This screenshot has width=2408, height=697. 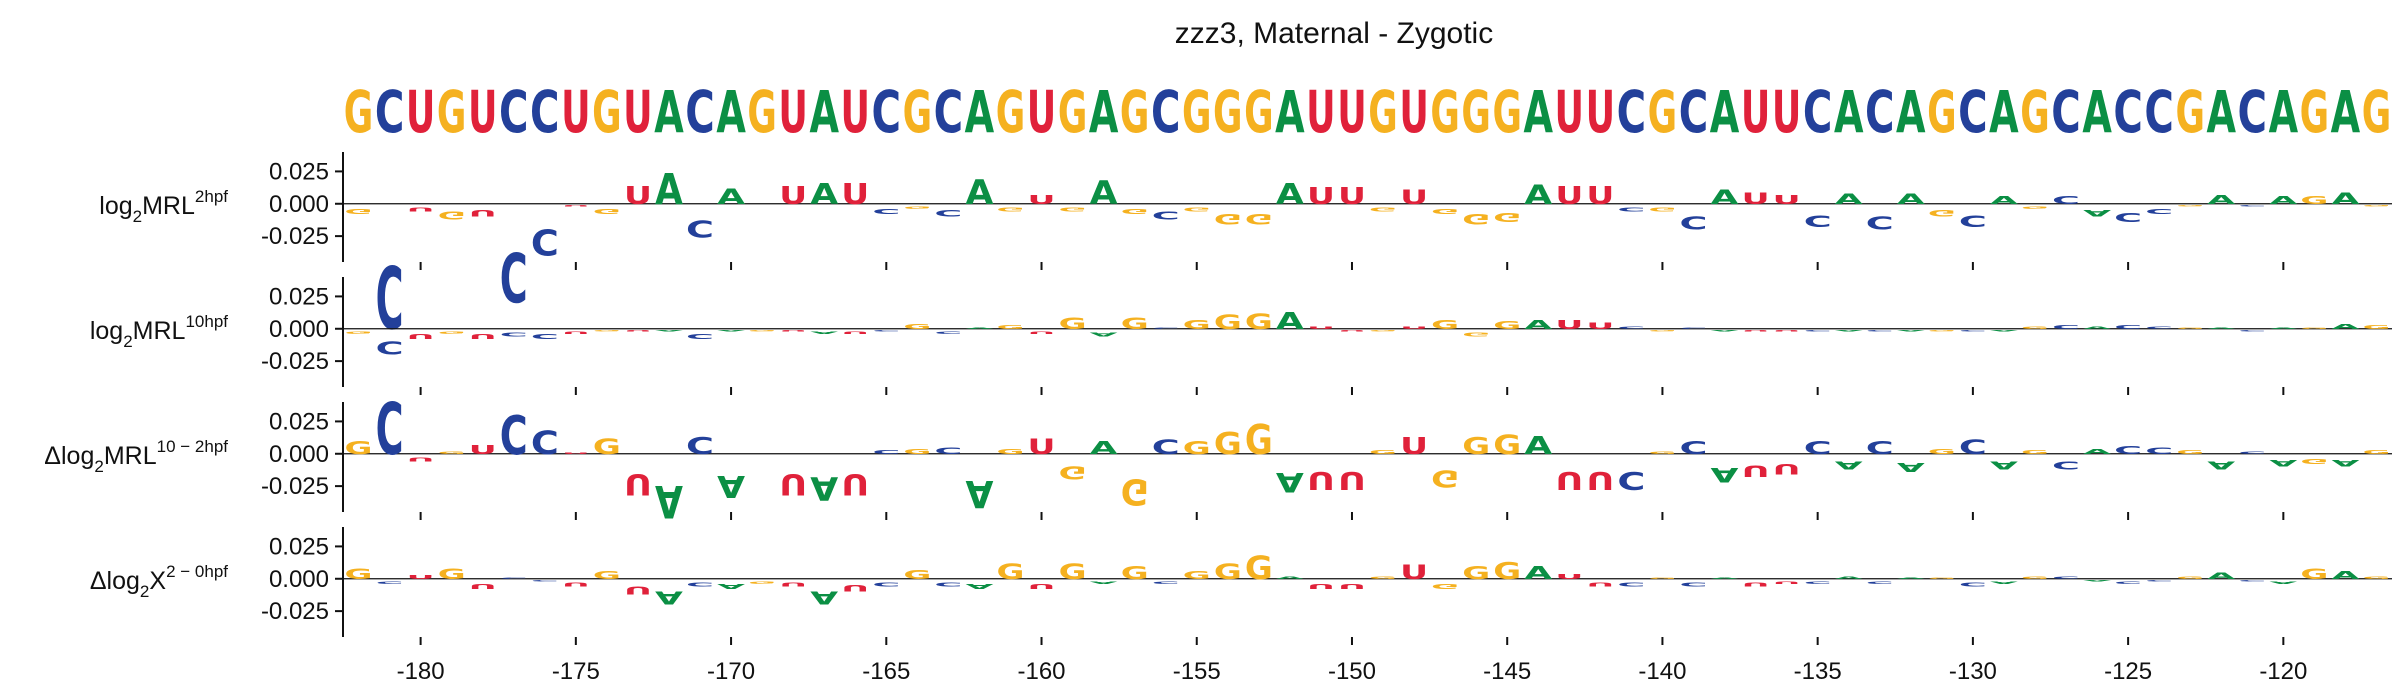 What do you see at coordinates (299, 171) in the screenshot?
I see `y-tick-label: 0.025` at bounding box center [299, 171].